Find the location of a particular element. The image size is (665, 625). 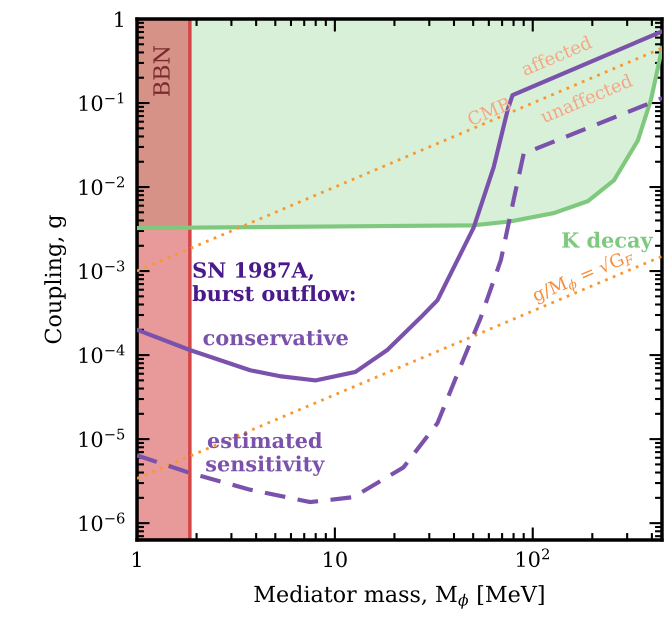

x-tick-label: 10$^{2}$ is located at coordinates (532, 558).